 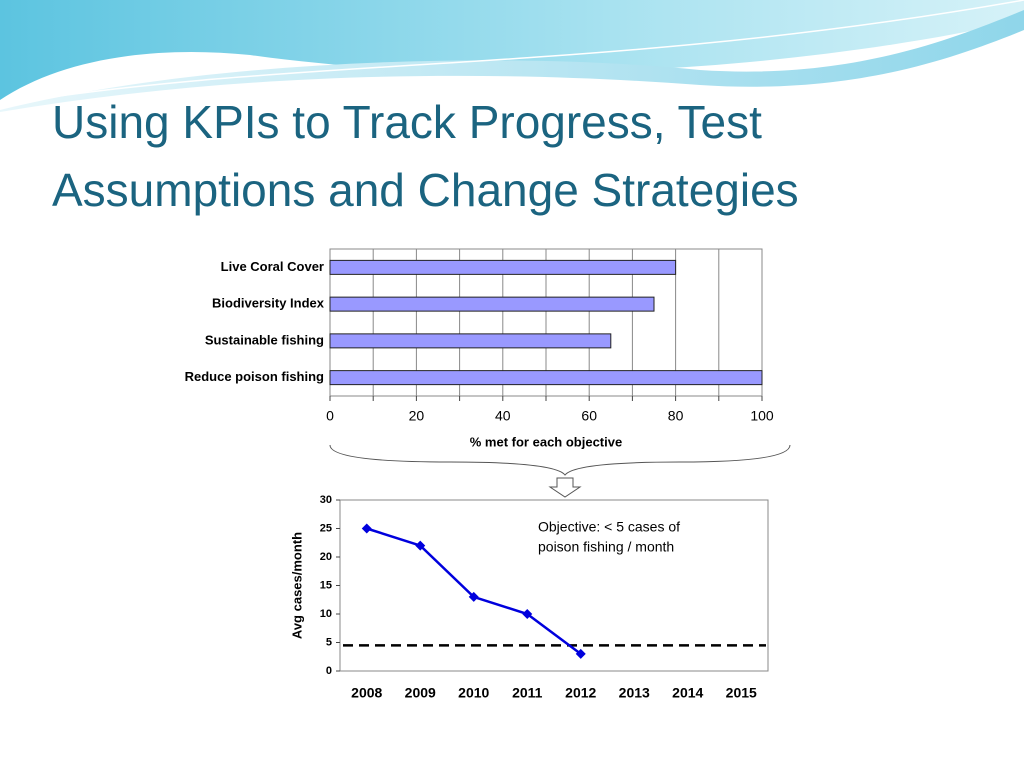 What do you see at coordinates (609, 527) in the screenshot?
I see `annotation: Objective: < 5 cases of` at bounding box center [609, 527].